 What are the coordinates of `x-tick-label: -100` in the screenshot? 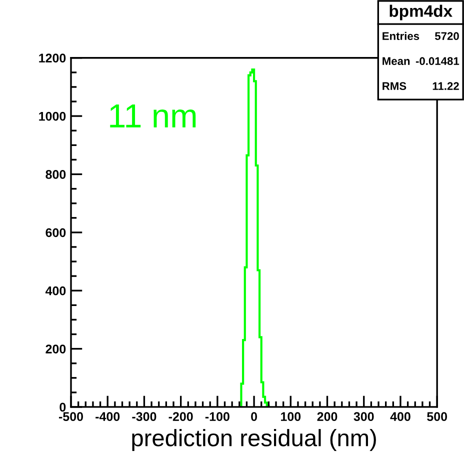 It's located at (217, 417).